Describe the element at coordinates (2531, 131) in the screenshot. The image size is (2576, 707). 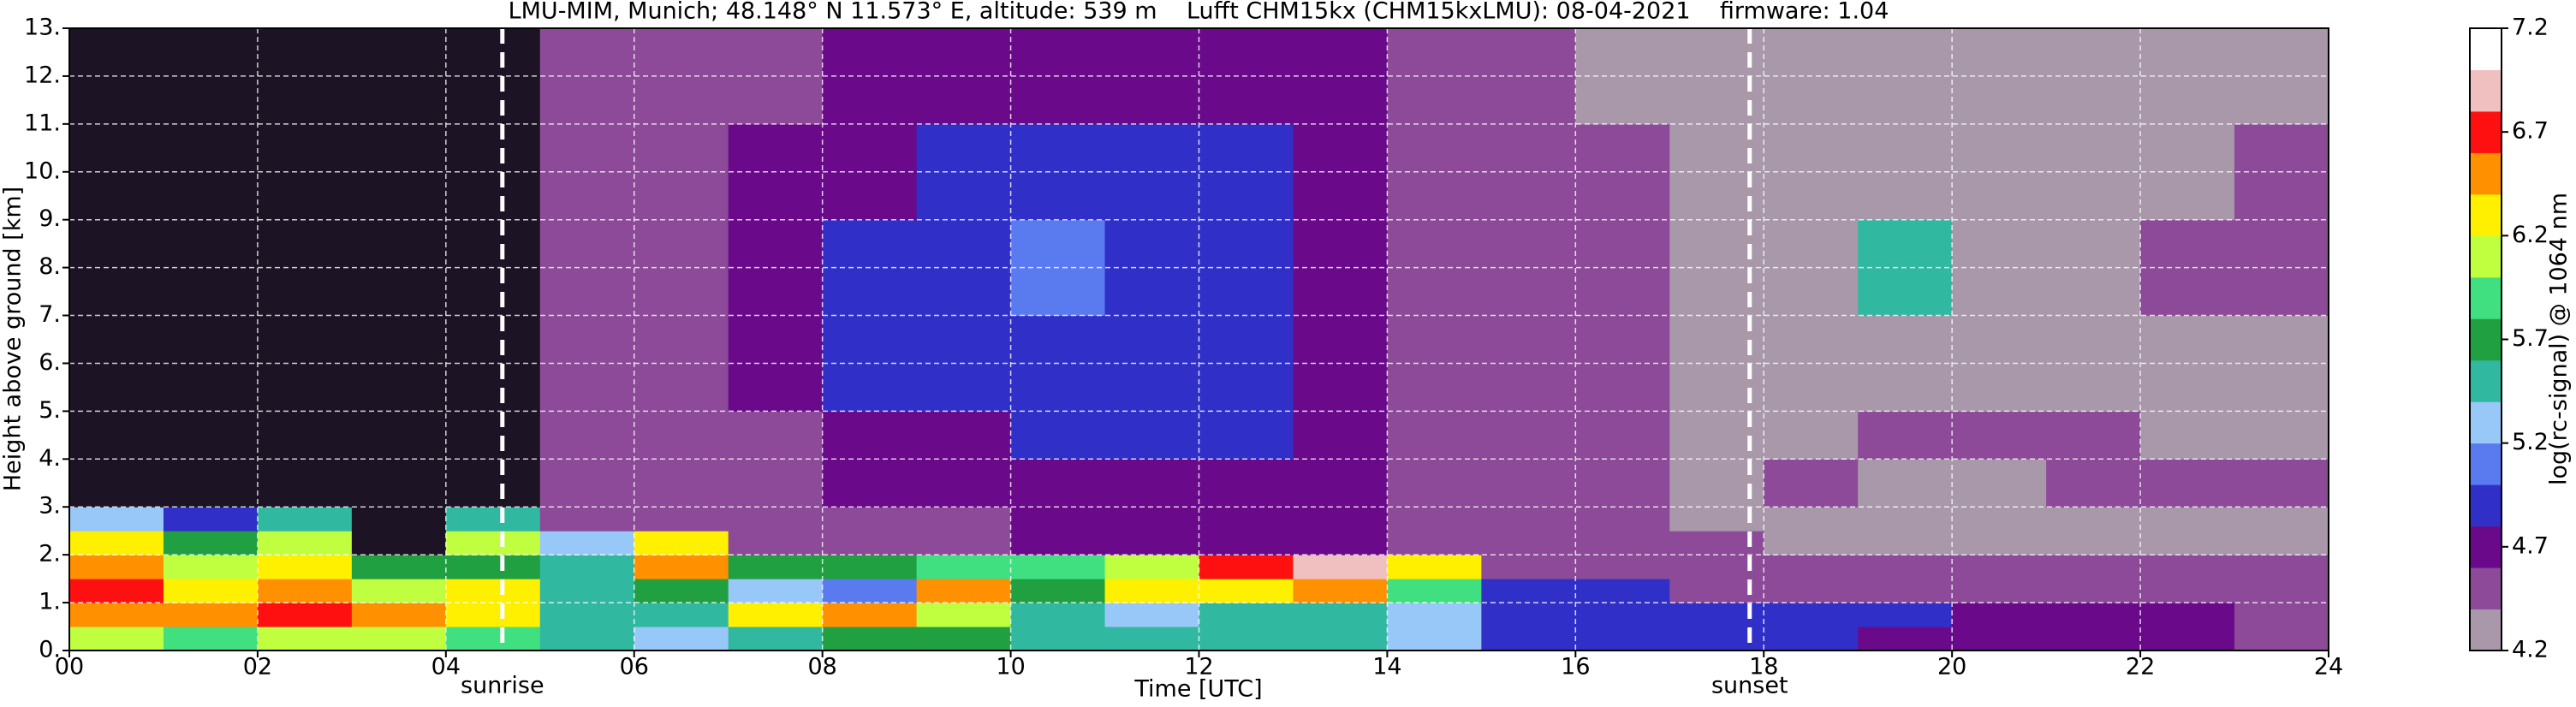
I see `colorbar-tick-label: 6.7` at that location.